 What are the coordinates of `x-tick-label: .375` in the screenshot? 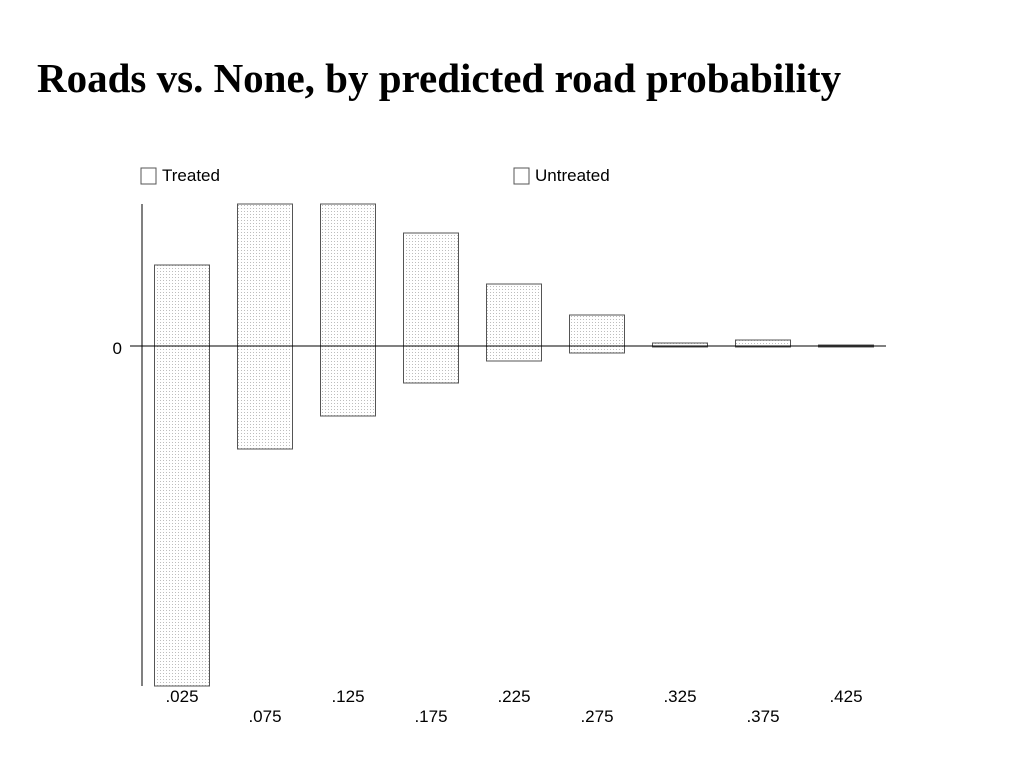 It's located at (762, 716).